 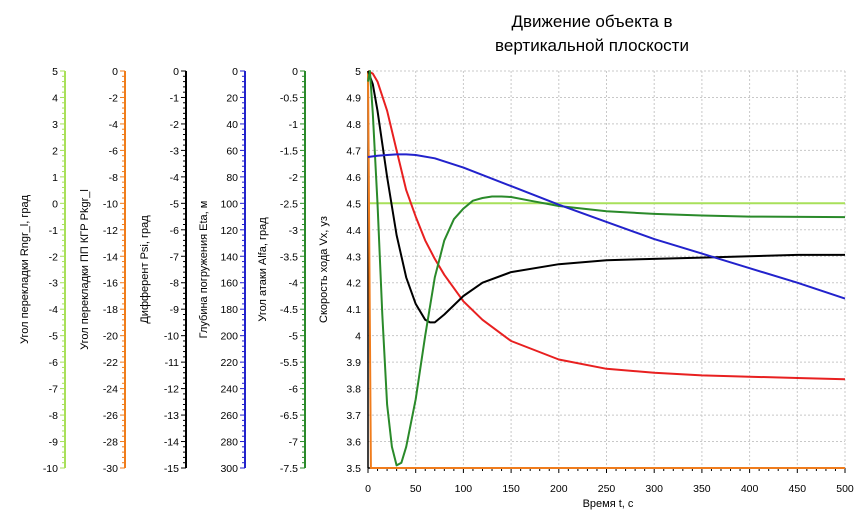 What do you see at coordinates (232, 178) in the screenshot?
I see `y-tick-label: 80` at bounding box center [232, 178].